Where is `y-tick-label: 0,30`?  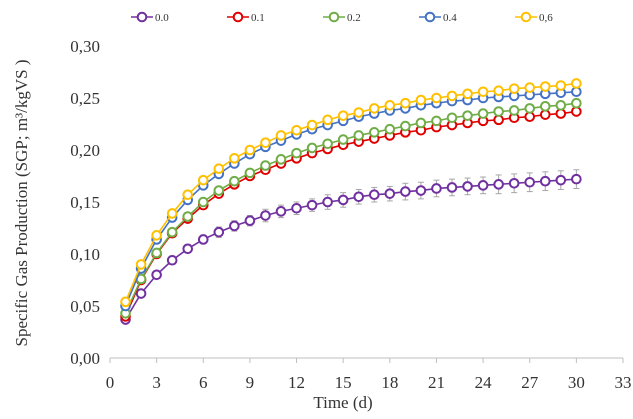 y-tick-label: 0,30 is located at coordinates (85, 46).